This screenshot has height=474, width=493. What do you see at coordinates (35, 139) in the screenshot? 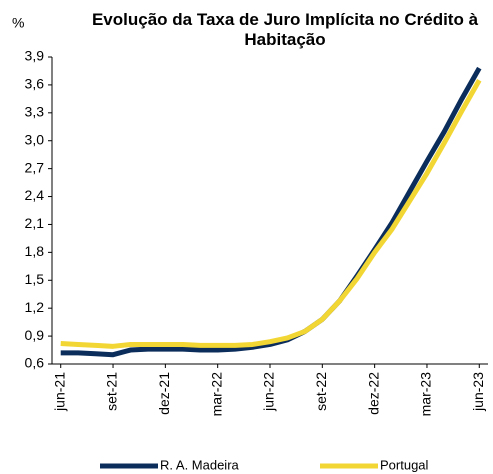
I see `y-tick-label: 3,0` at bounding box center [35, 139].